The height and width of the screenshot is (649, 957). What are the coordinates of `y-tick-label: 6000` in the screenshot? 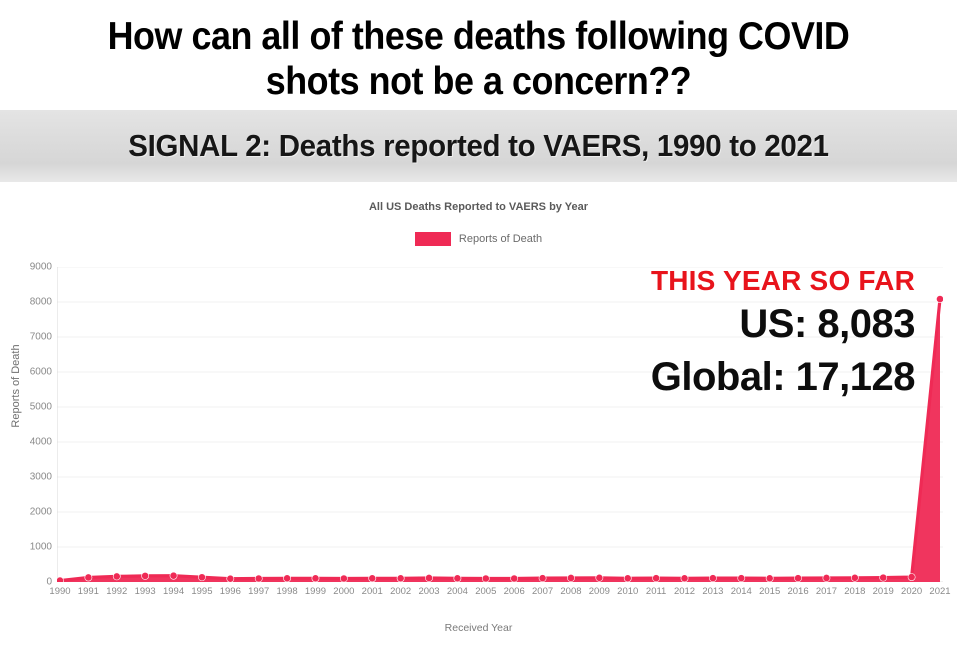 It's located at (40, 372).